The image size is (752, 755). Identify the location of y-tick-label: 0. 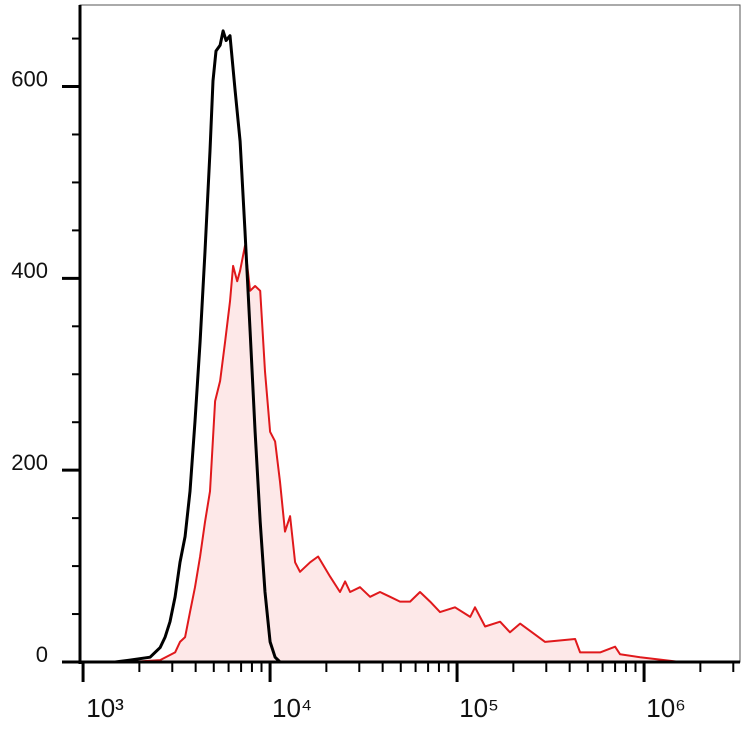
(42, 654).